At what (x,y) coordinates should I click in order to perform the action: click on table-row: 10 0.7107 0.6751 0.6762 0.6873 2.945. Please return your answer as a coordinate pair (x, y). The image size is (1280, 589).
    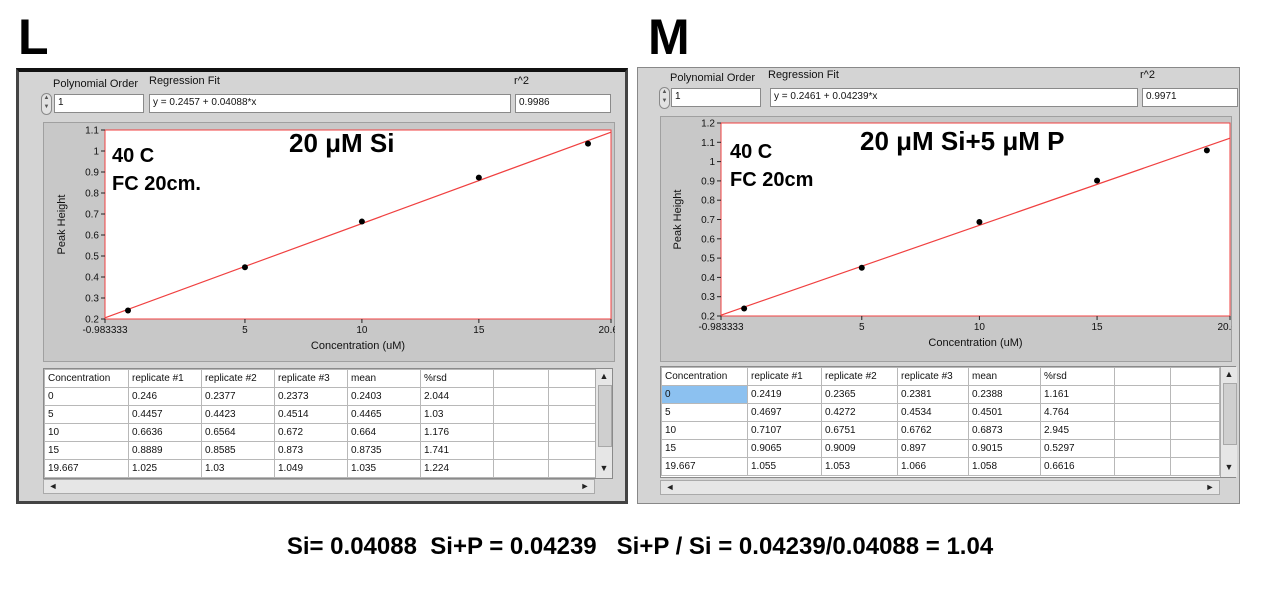
    Looking at the image, I should click on (940, 430).